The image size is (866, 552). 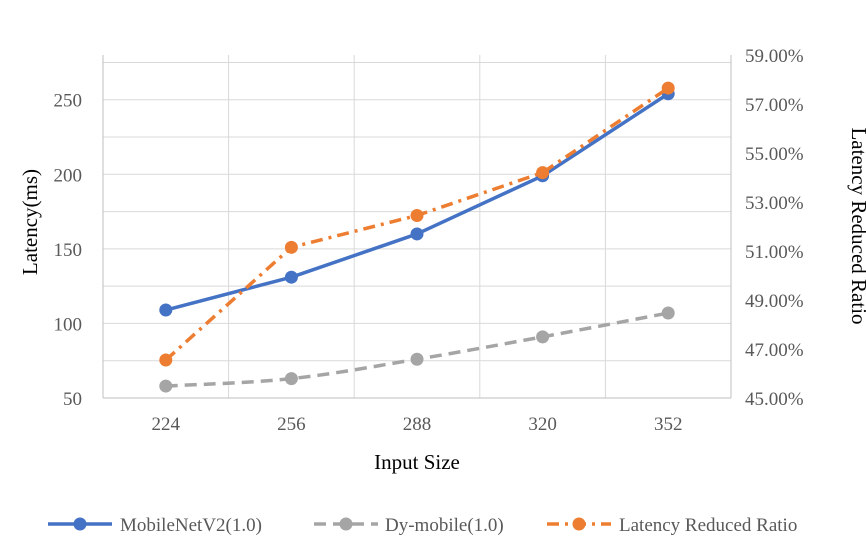 I want to click on legend-item: Latency Reduced Ratio, so click(x=672, y=525).